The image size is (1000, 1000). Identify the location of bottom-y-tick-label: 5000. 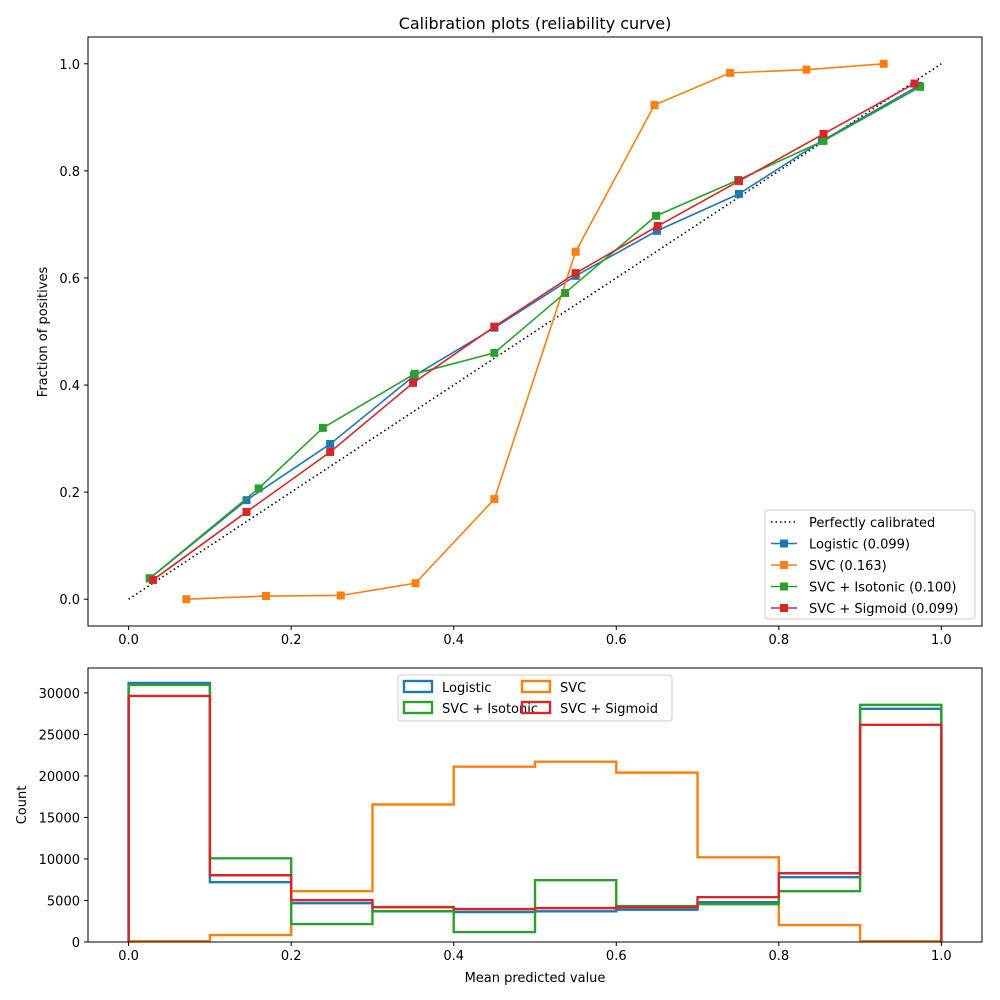
(63, 901).